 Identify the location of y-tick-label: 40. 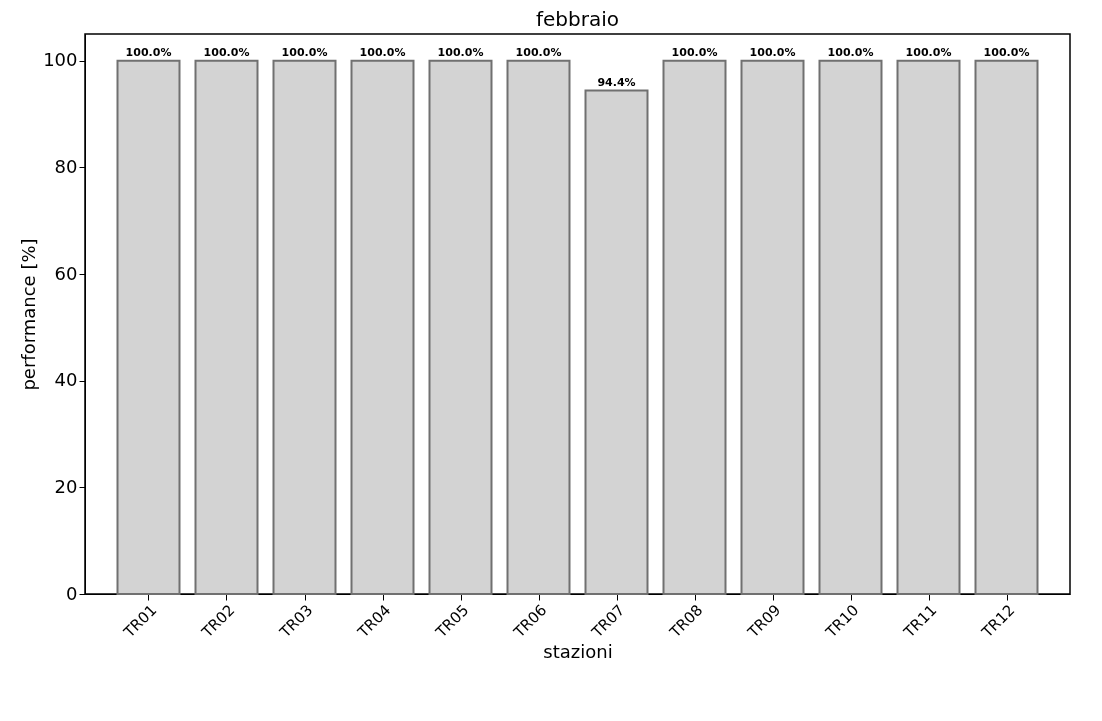
(66, 380).